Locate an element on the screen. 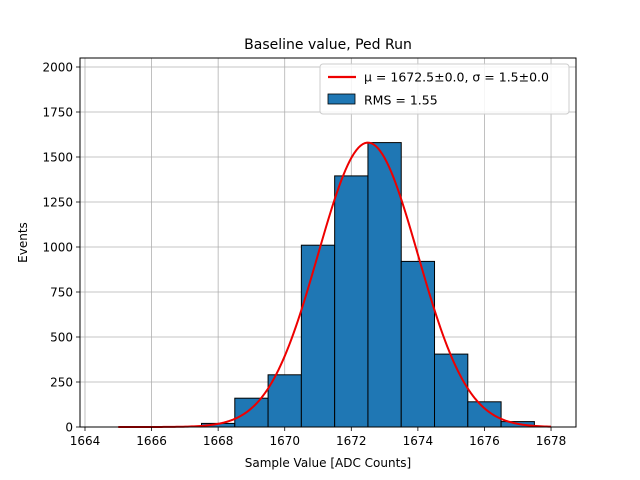 Image resolution: width=640 pixels, height=480 pixels. y-axis-label: Events is located at coordinates (23, 242).